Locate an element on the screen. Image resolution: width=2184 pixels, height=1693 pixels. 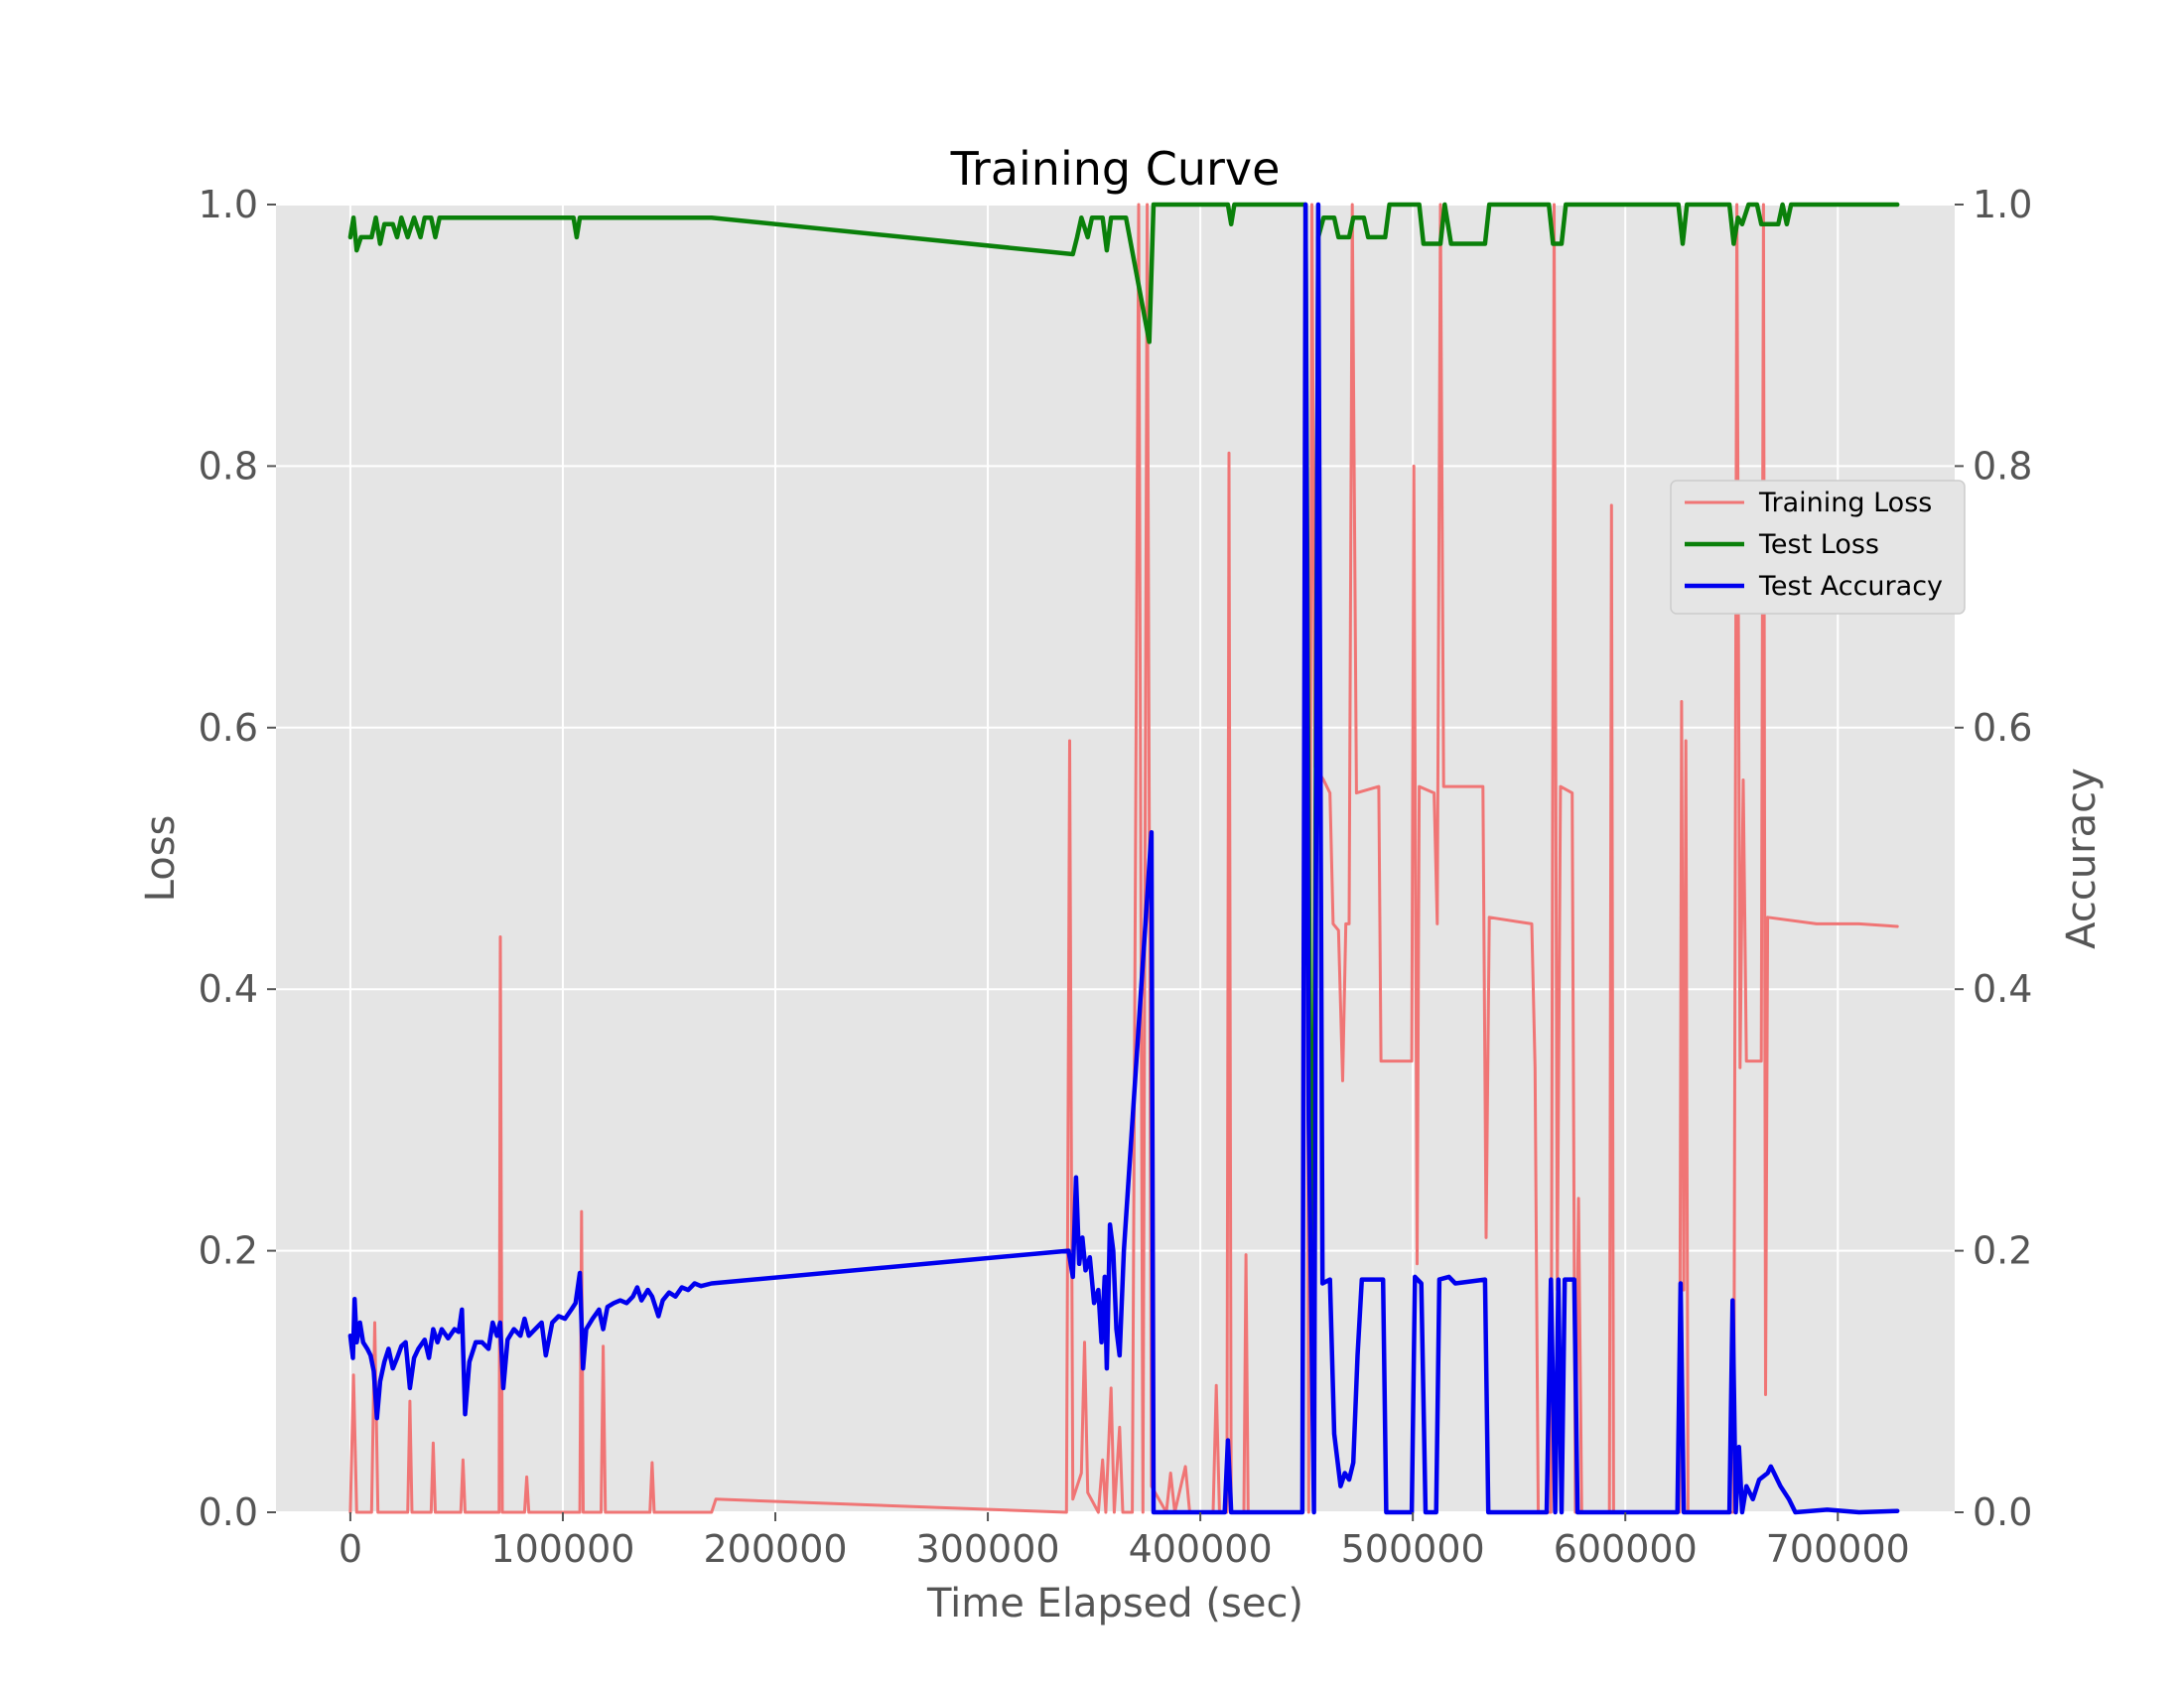
y-axis-label-left: Loss is located at coordinates (161, 859).